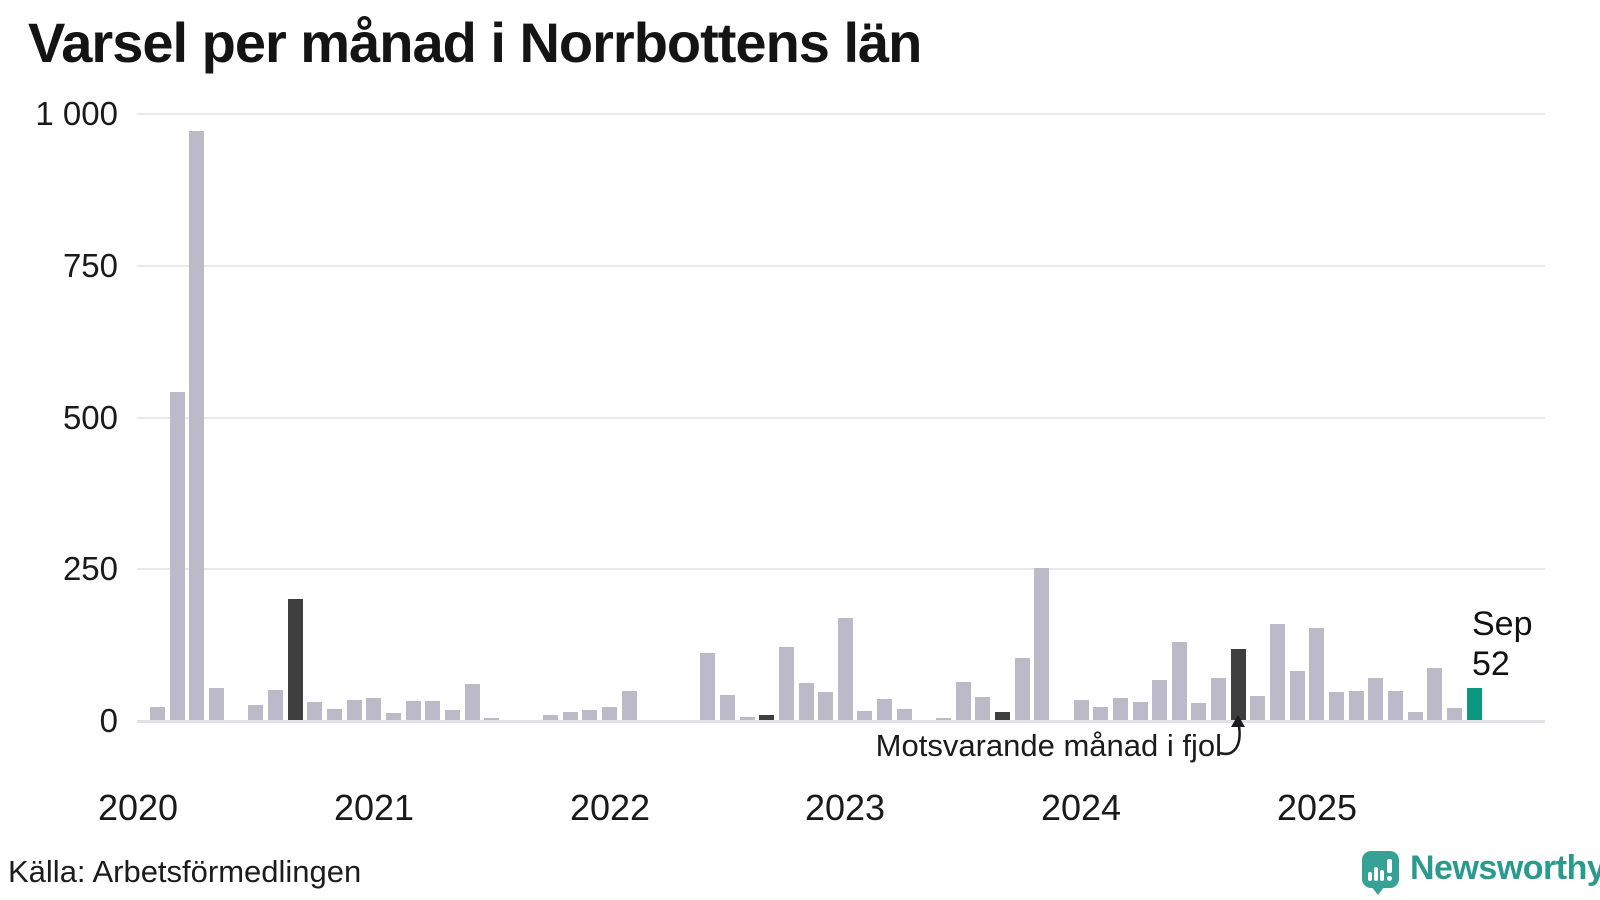 Image resolution: width=1600 pixels, height=900 pixels. I want to click on newsworthy-logo-text: Newsworthy, so click(1505, 868).